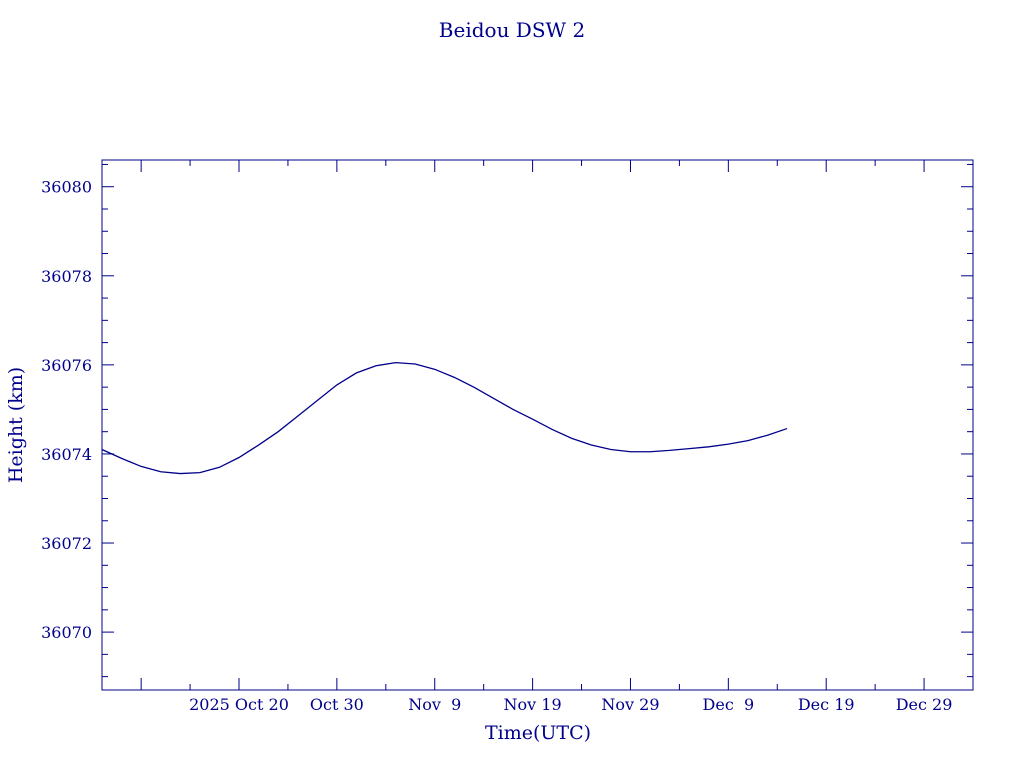 The width and height of the screenshot is (1024, 768). Describe the element at coordinates (337, 704) in the screenshot. I see `x-tick-label: Oct 30` at that location.